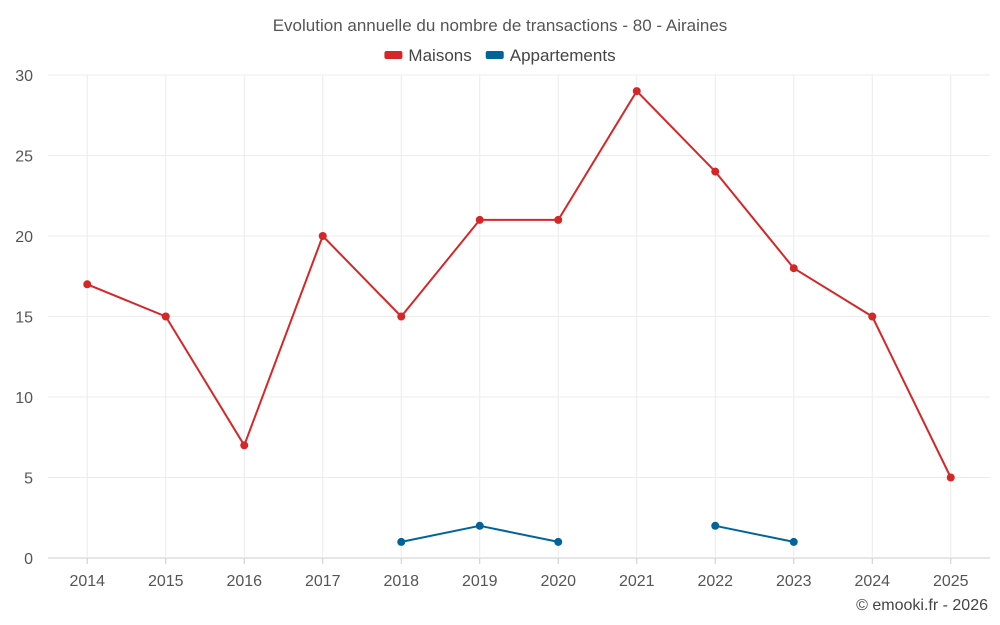 This screenshot has height=625, width=1000. Describe the element at coordinates (24, 76) in the screenshot. I see `y-tick-label: 30` at that location.